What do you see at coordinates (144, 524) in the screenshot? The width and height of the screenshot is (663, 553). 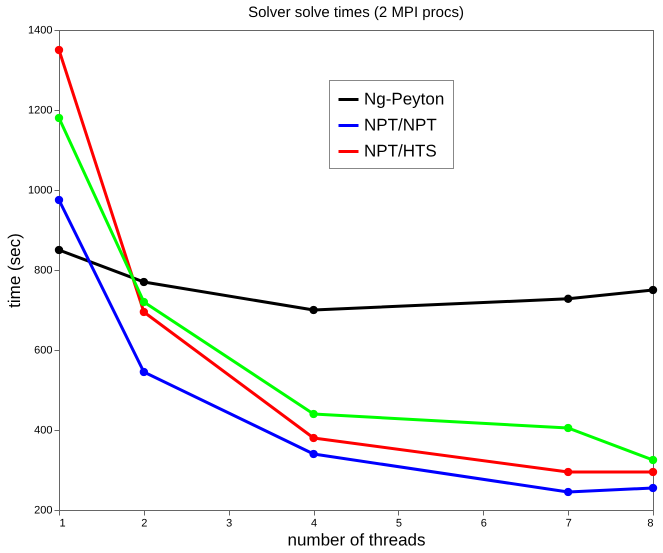 I see `x-tick-label: 2` at bounding box center [144, 524].